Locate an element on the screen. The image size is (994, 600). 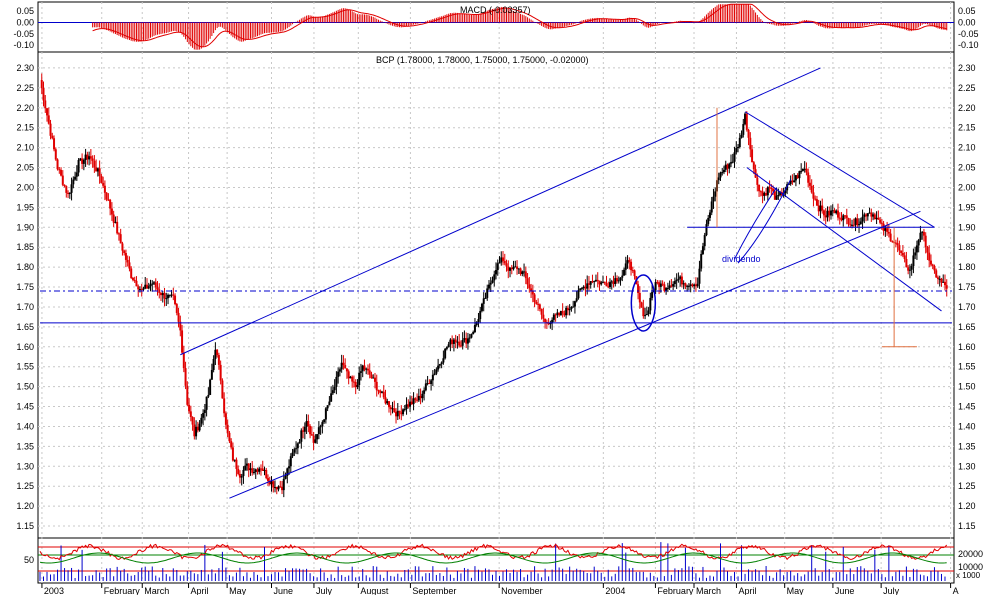
price-tick-label-left: 1.40 is located at coordinates (25, 426).